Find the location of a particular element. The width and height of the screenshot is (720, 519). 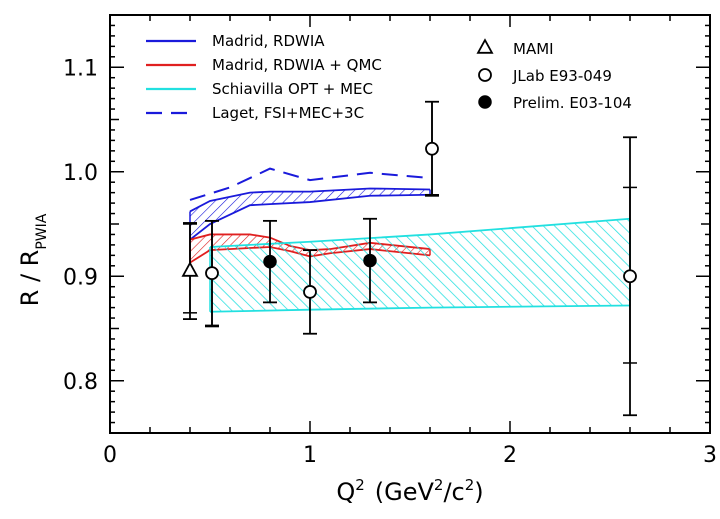

x-axis-label-sup2: 2 is located at coordinates (470, 485).